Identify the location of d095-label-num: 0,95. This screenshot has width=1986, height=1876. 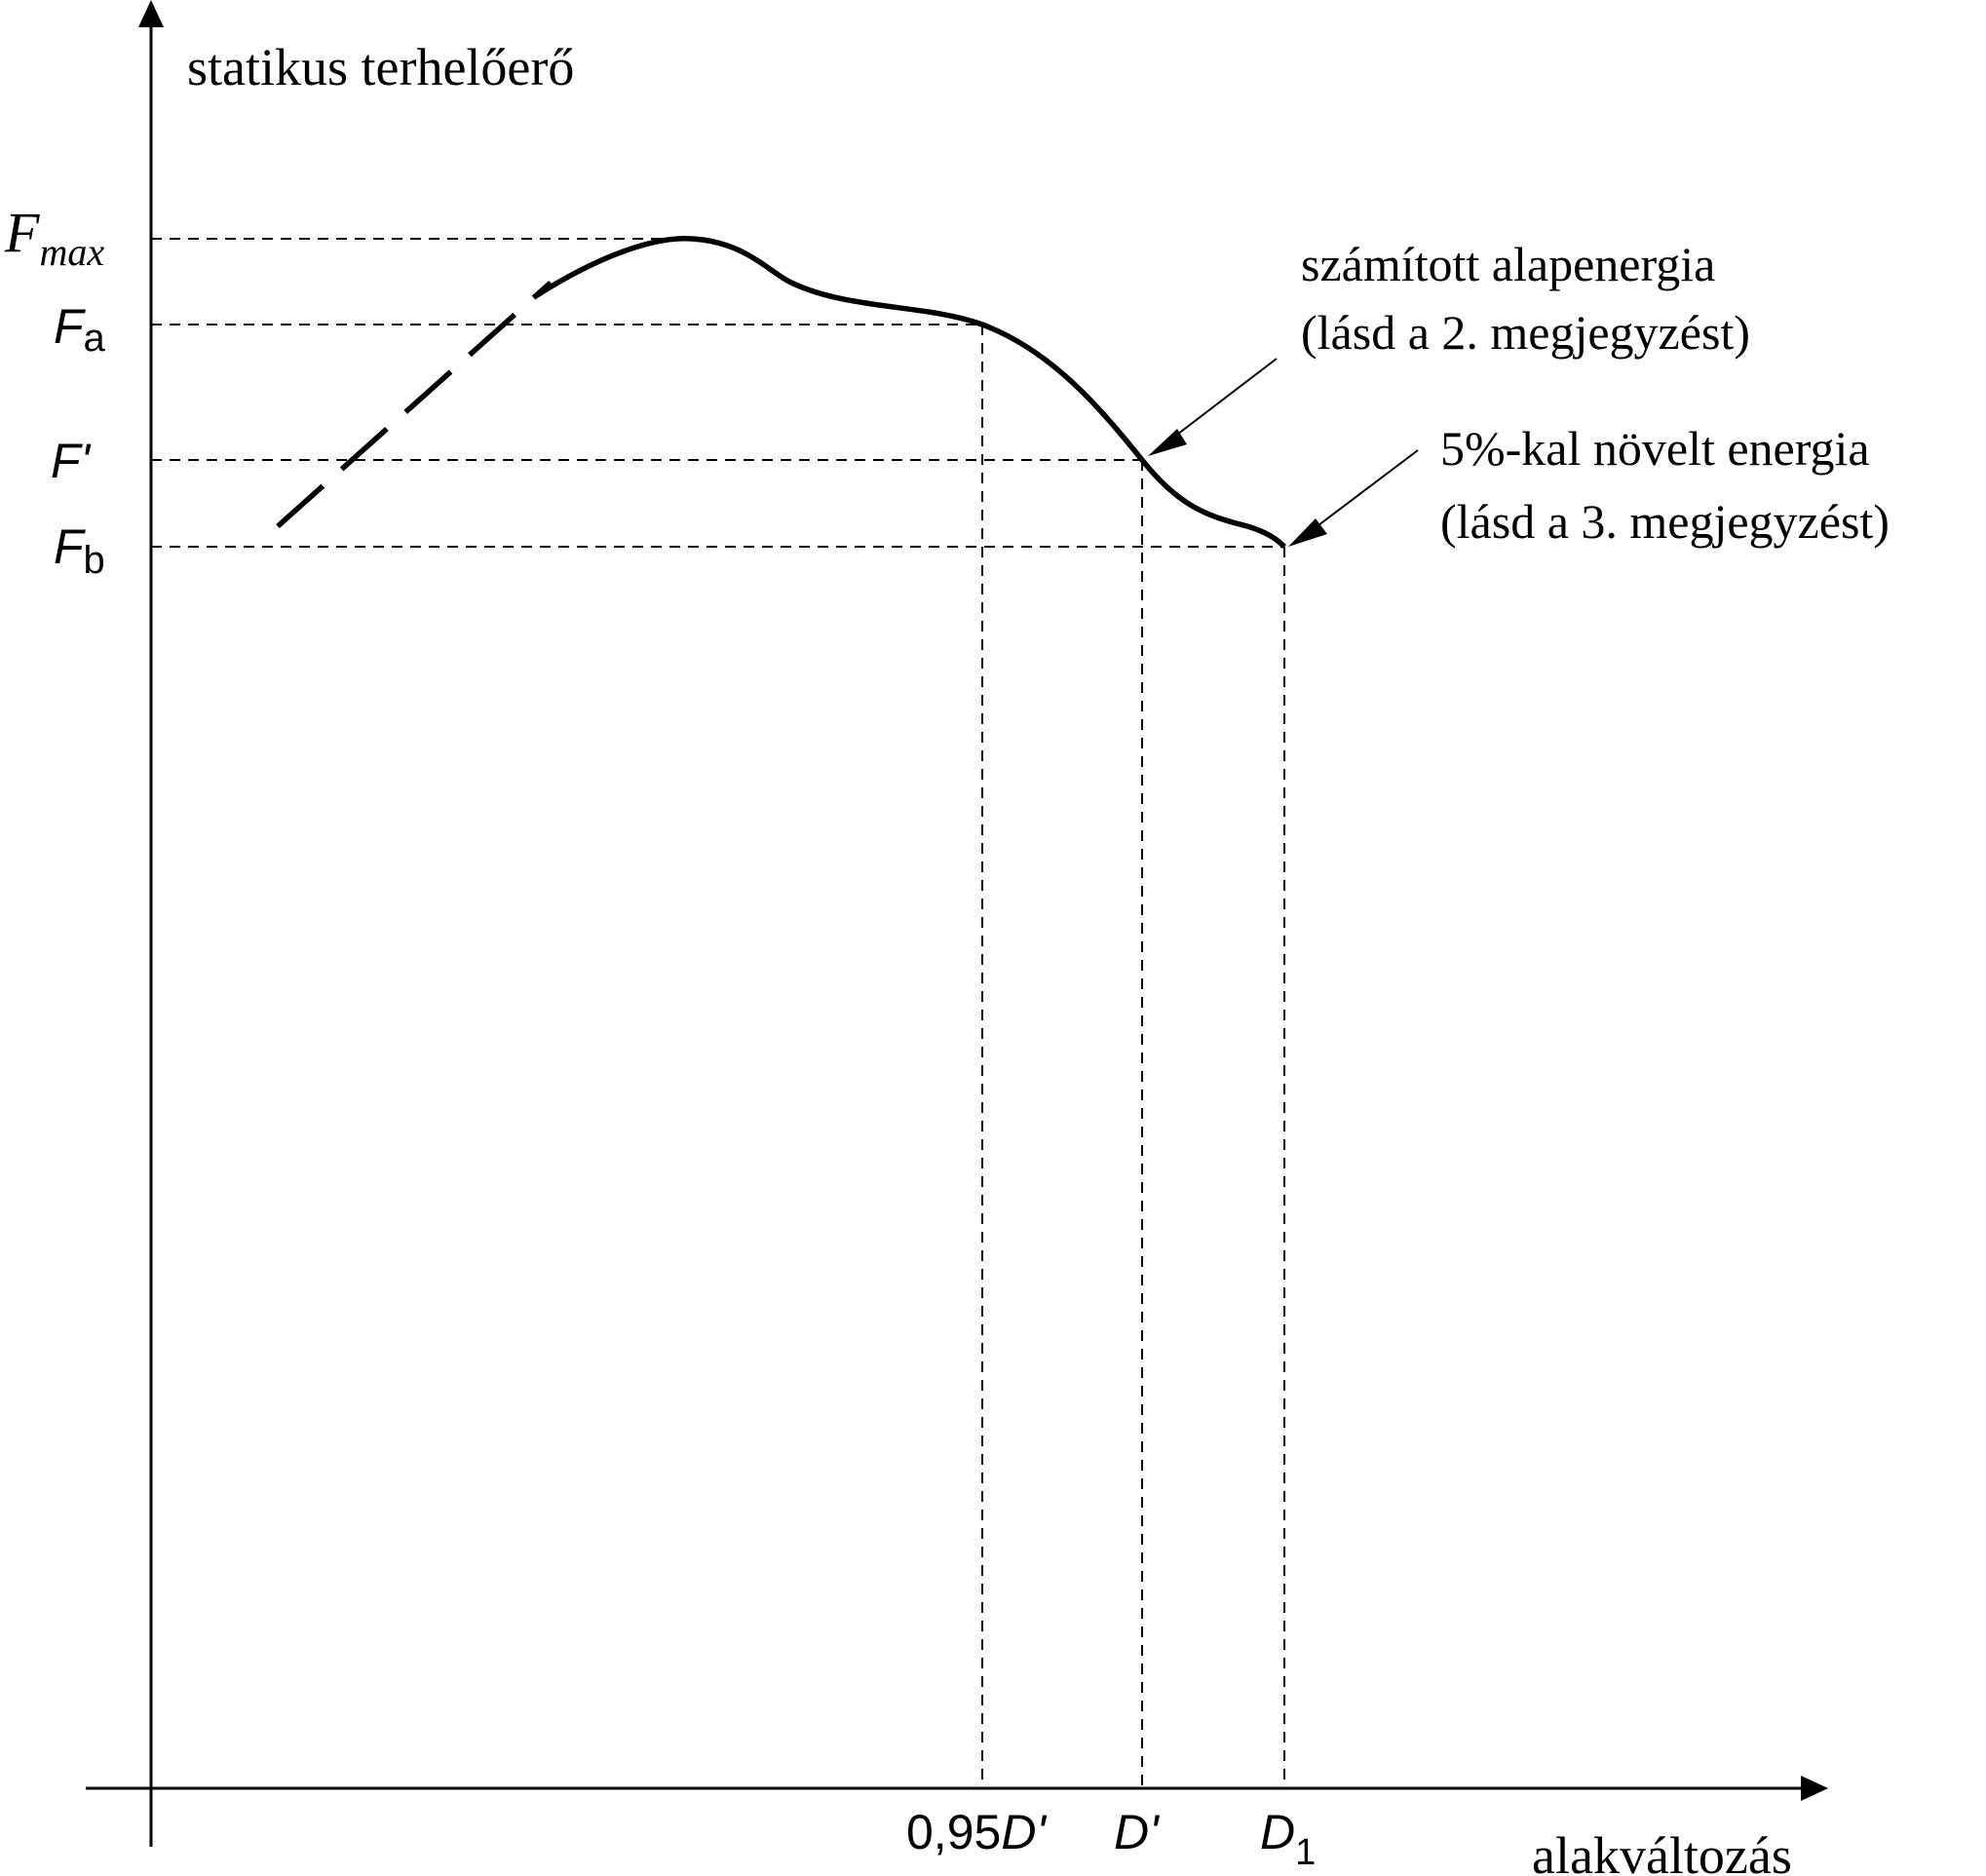
(953, 1832).